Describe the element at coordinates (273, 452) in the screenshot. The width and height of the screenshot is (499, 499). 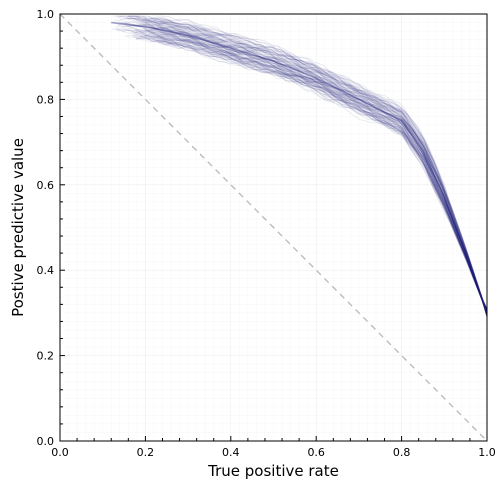
I see `x-tick-labels: 0.0 0.2 0.4 0.6 0.8 1.0` at that location.